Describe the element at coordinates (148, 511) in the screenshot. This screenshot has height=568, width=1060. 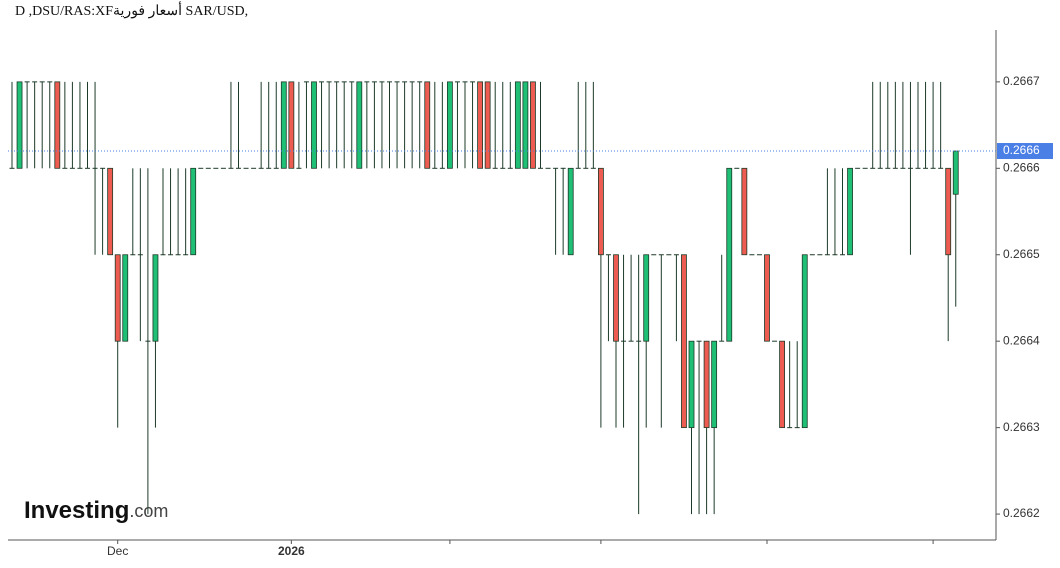
I see `logo-suffix: .com` at that location.